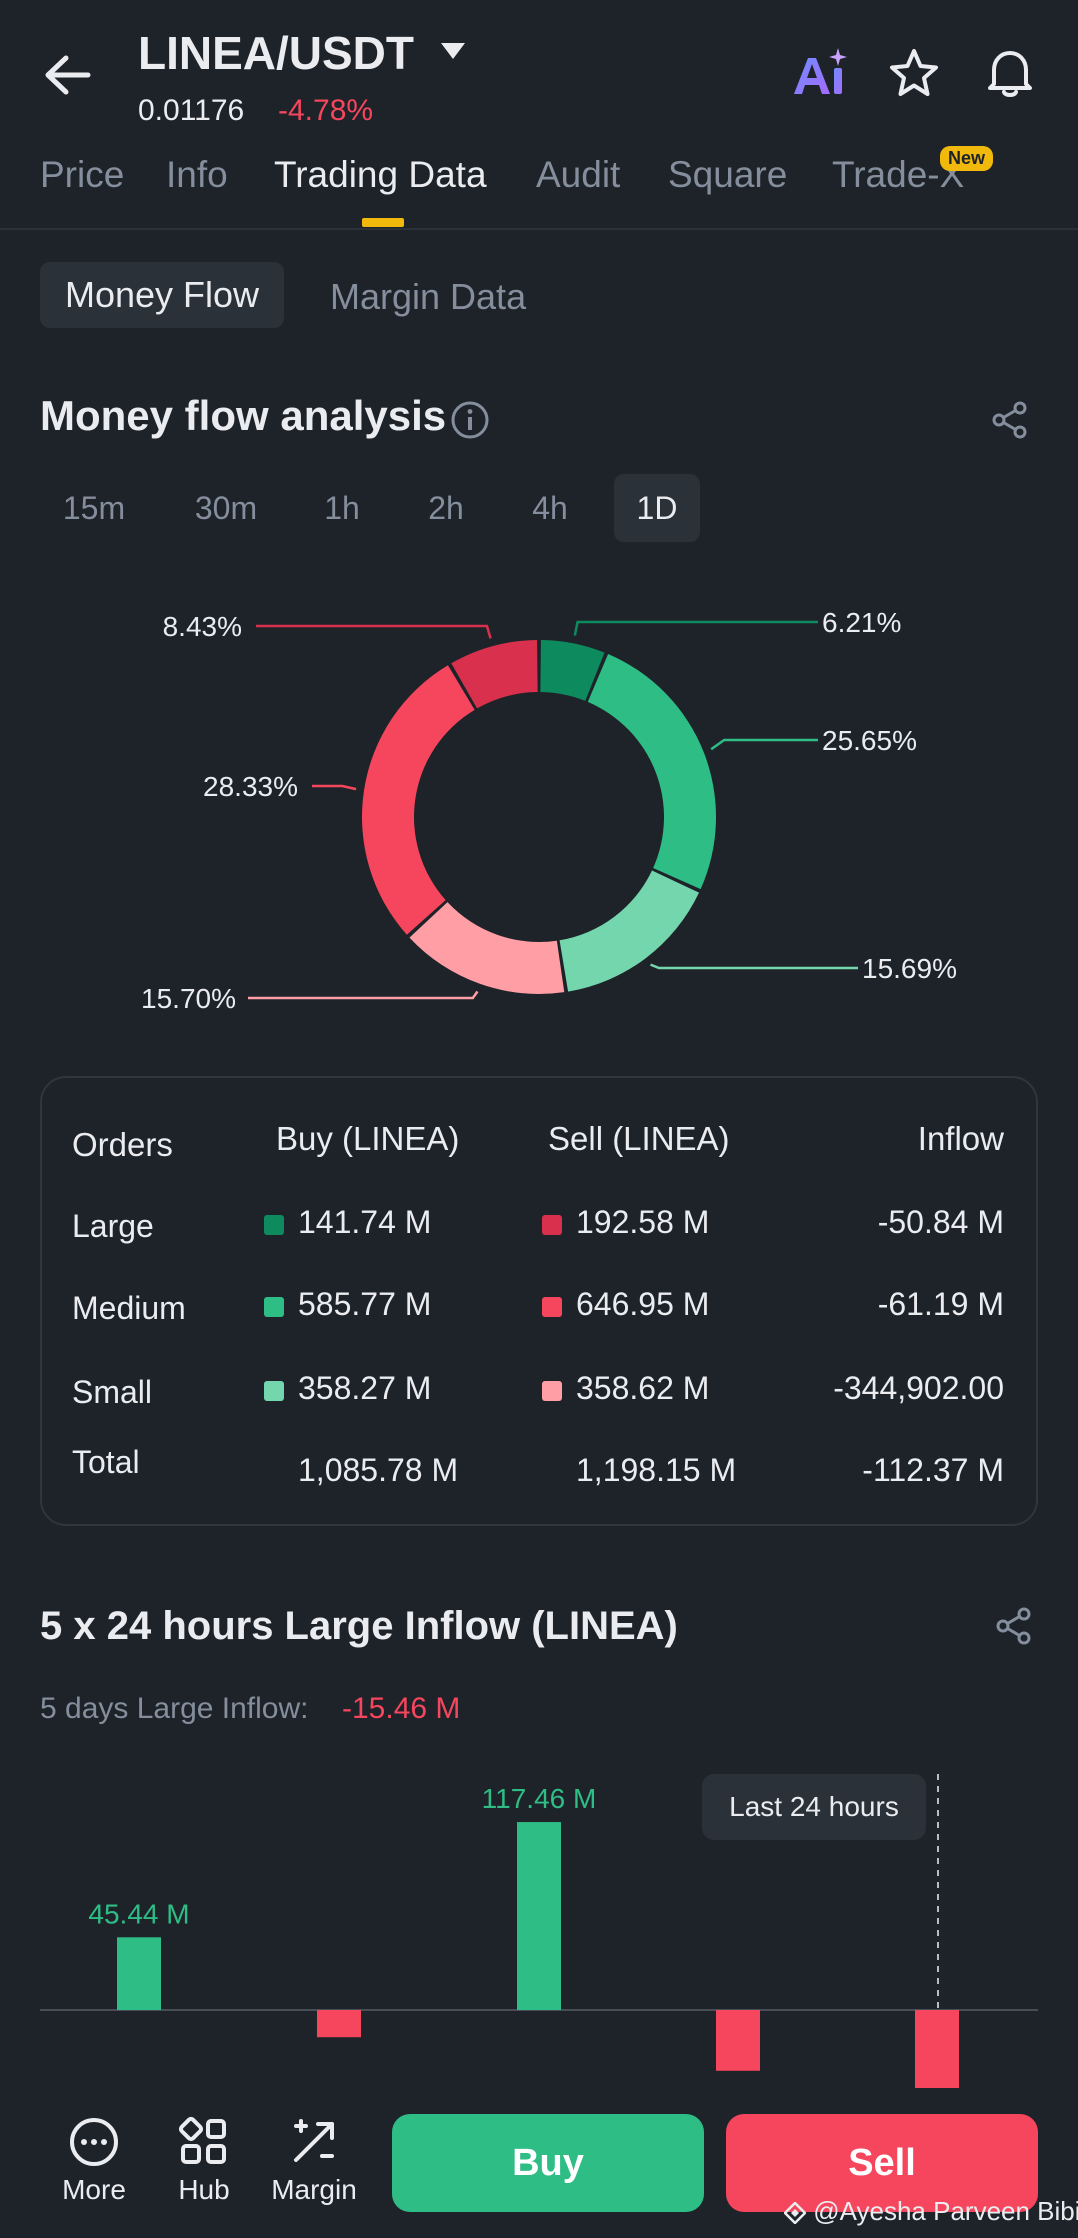 This screenshot has height=2238, width=1078. I want to click on ai-icon, so click(820, 71).